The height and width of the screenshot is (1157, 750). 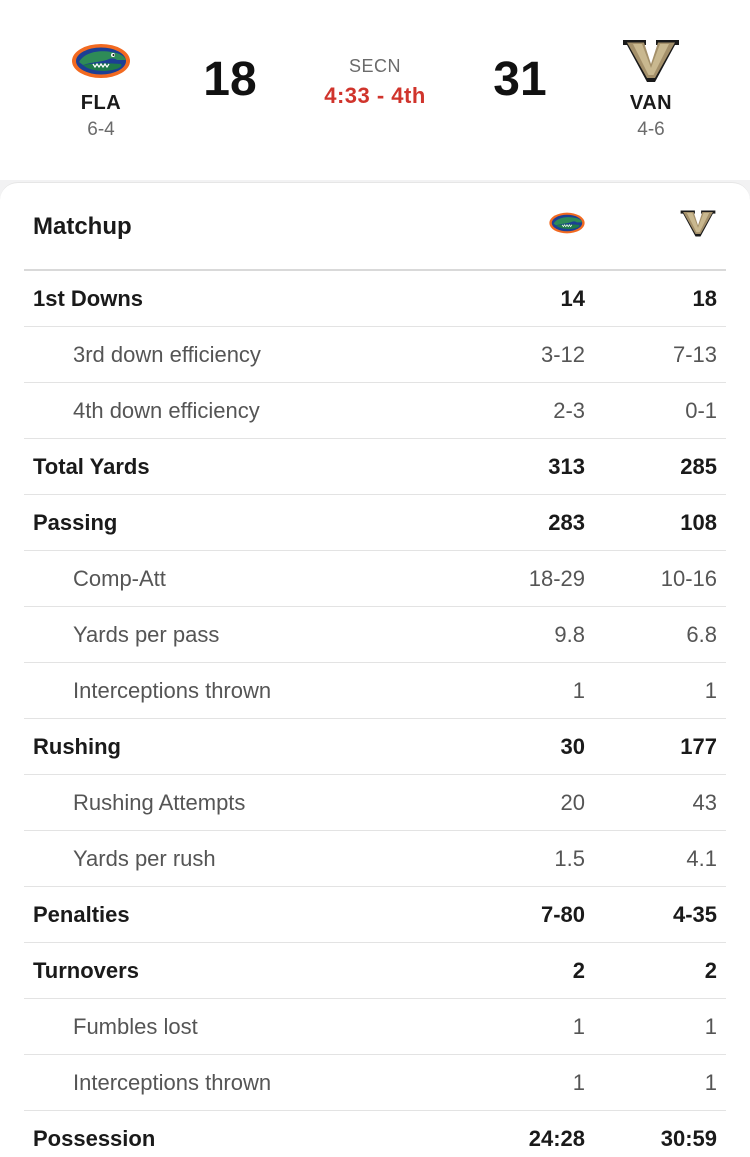 What do you see at coordinates (562, 914) in the screenshot?
I see `away-stat-value: 7-80` at bounding box center [562, 914].